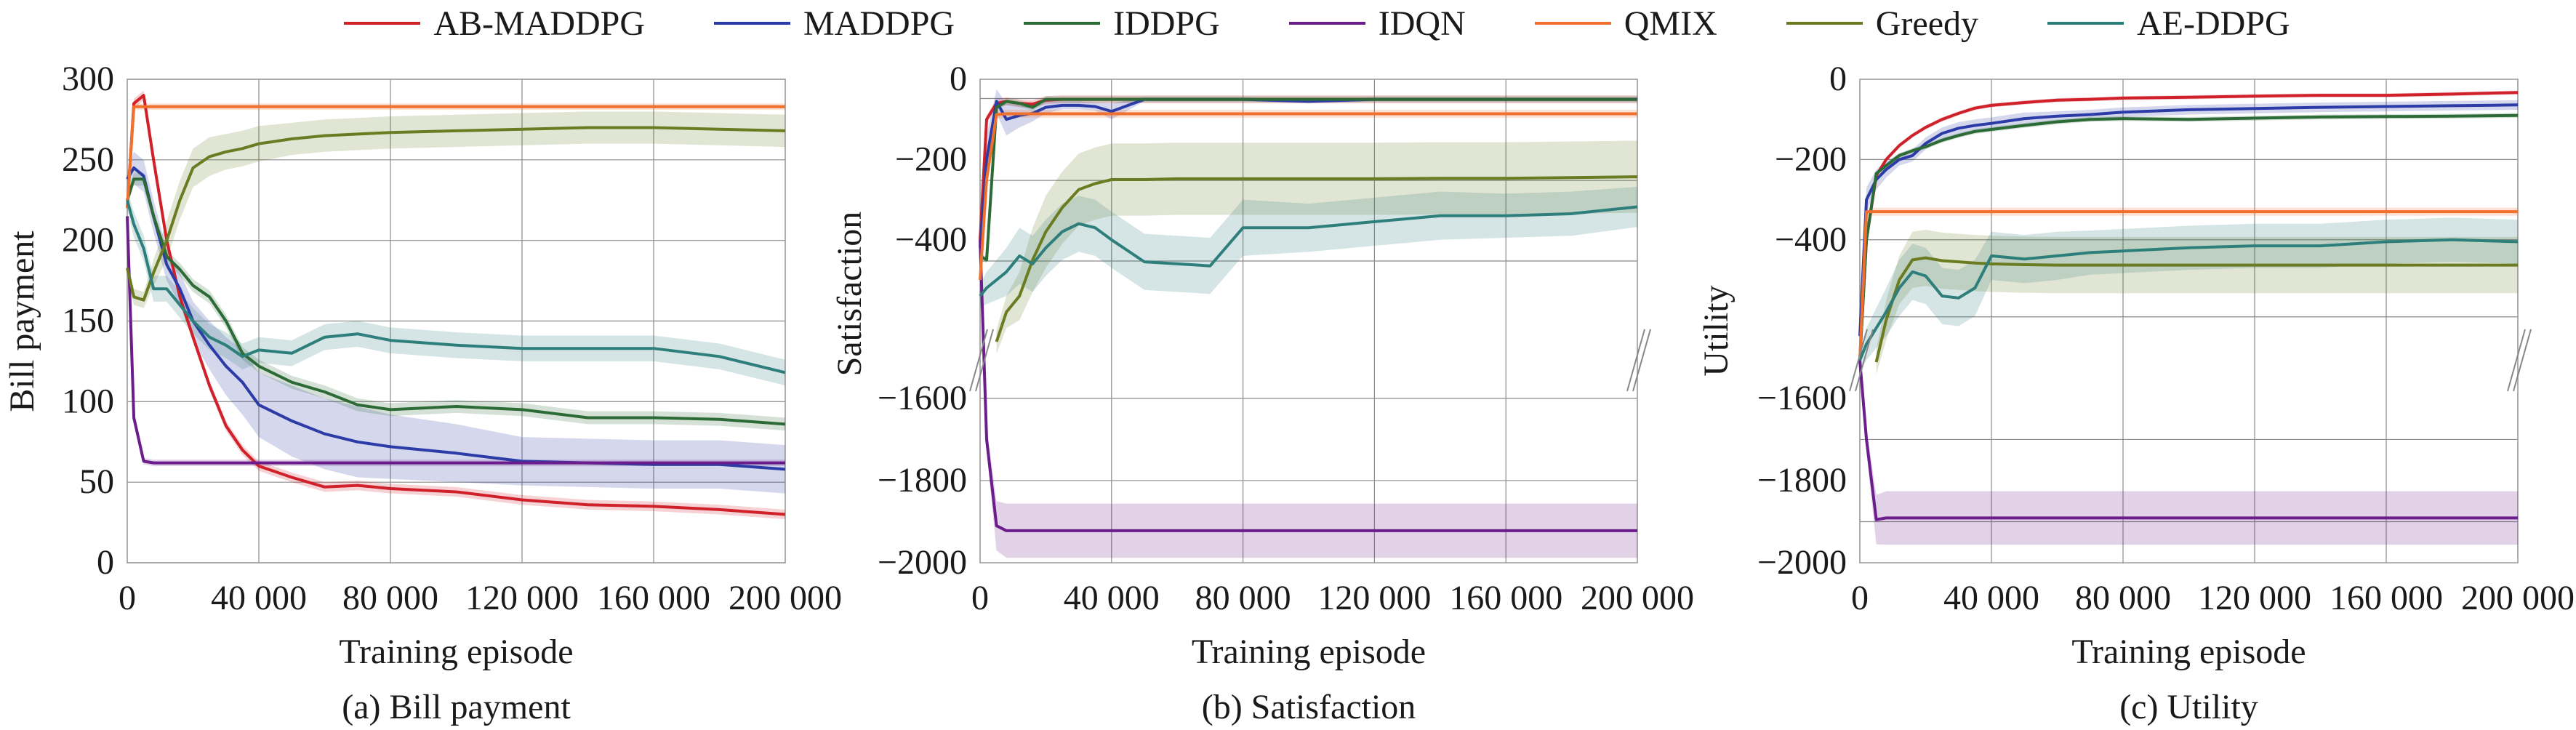  I want to click on legend-item-ab-maddpg: AB-MADDPG, so click(494, 24).